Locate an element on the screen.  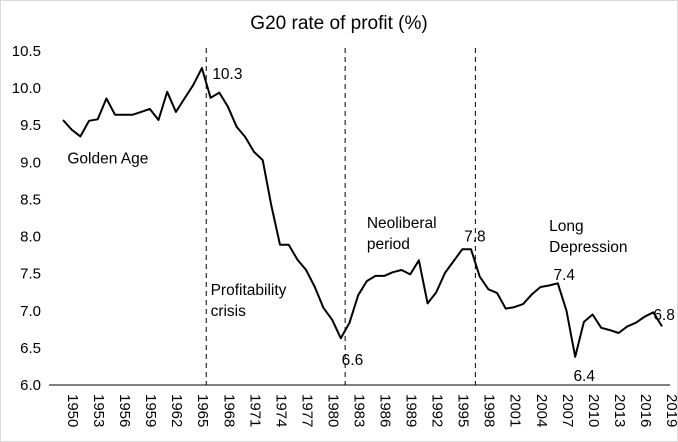
x-tick-label: 2013 is located at coordinates (619, 410).